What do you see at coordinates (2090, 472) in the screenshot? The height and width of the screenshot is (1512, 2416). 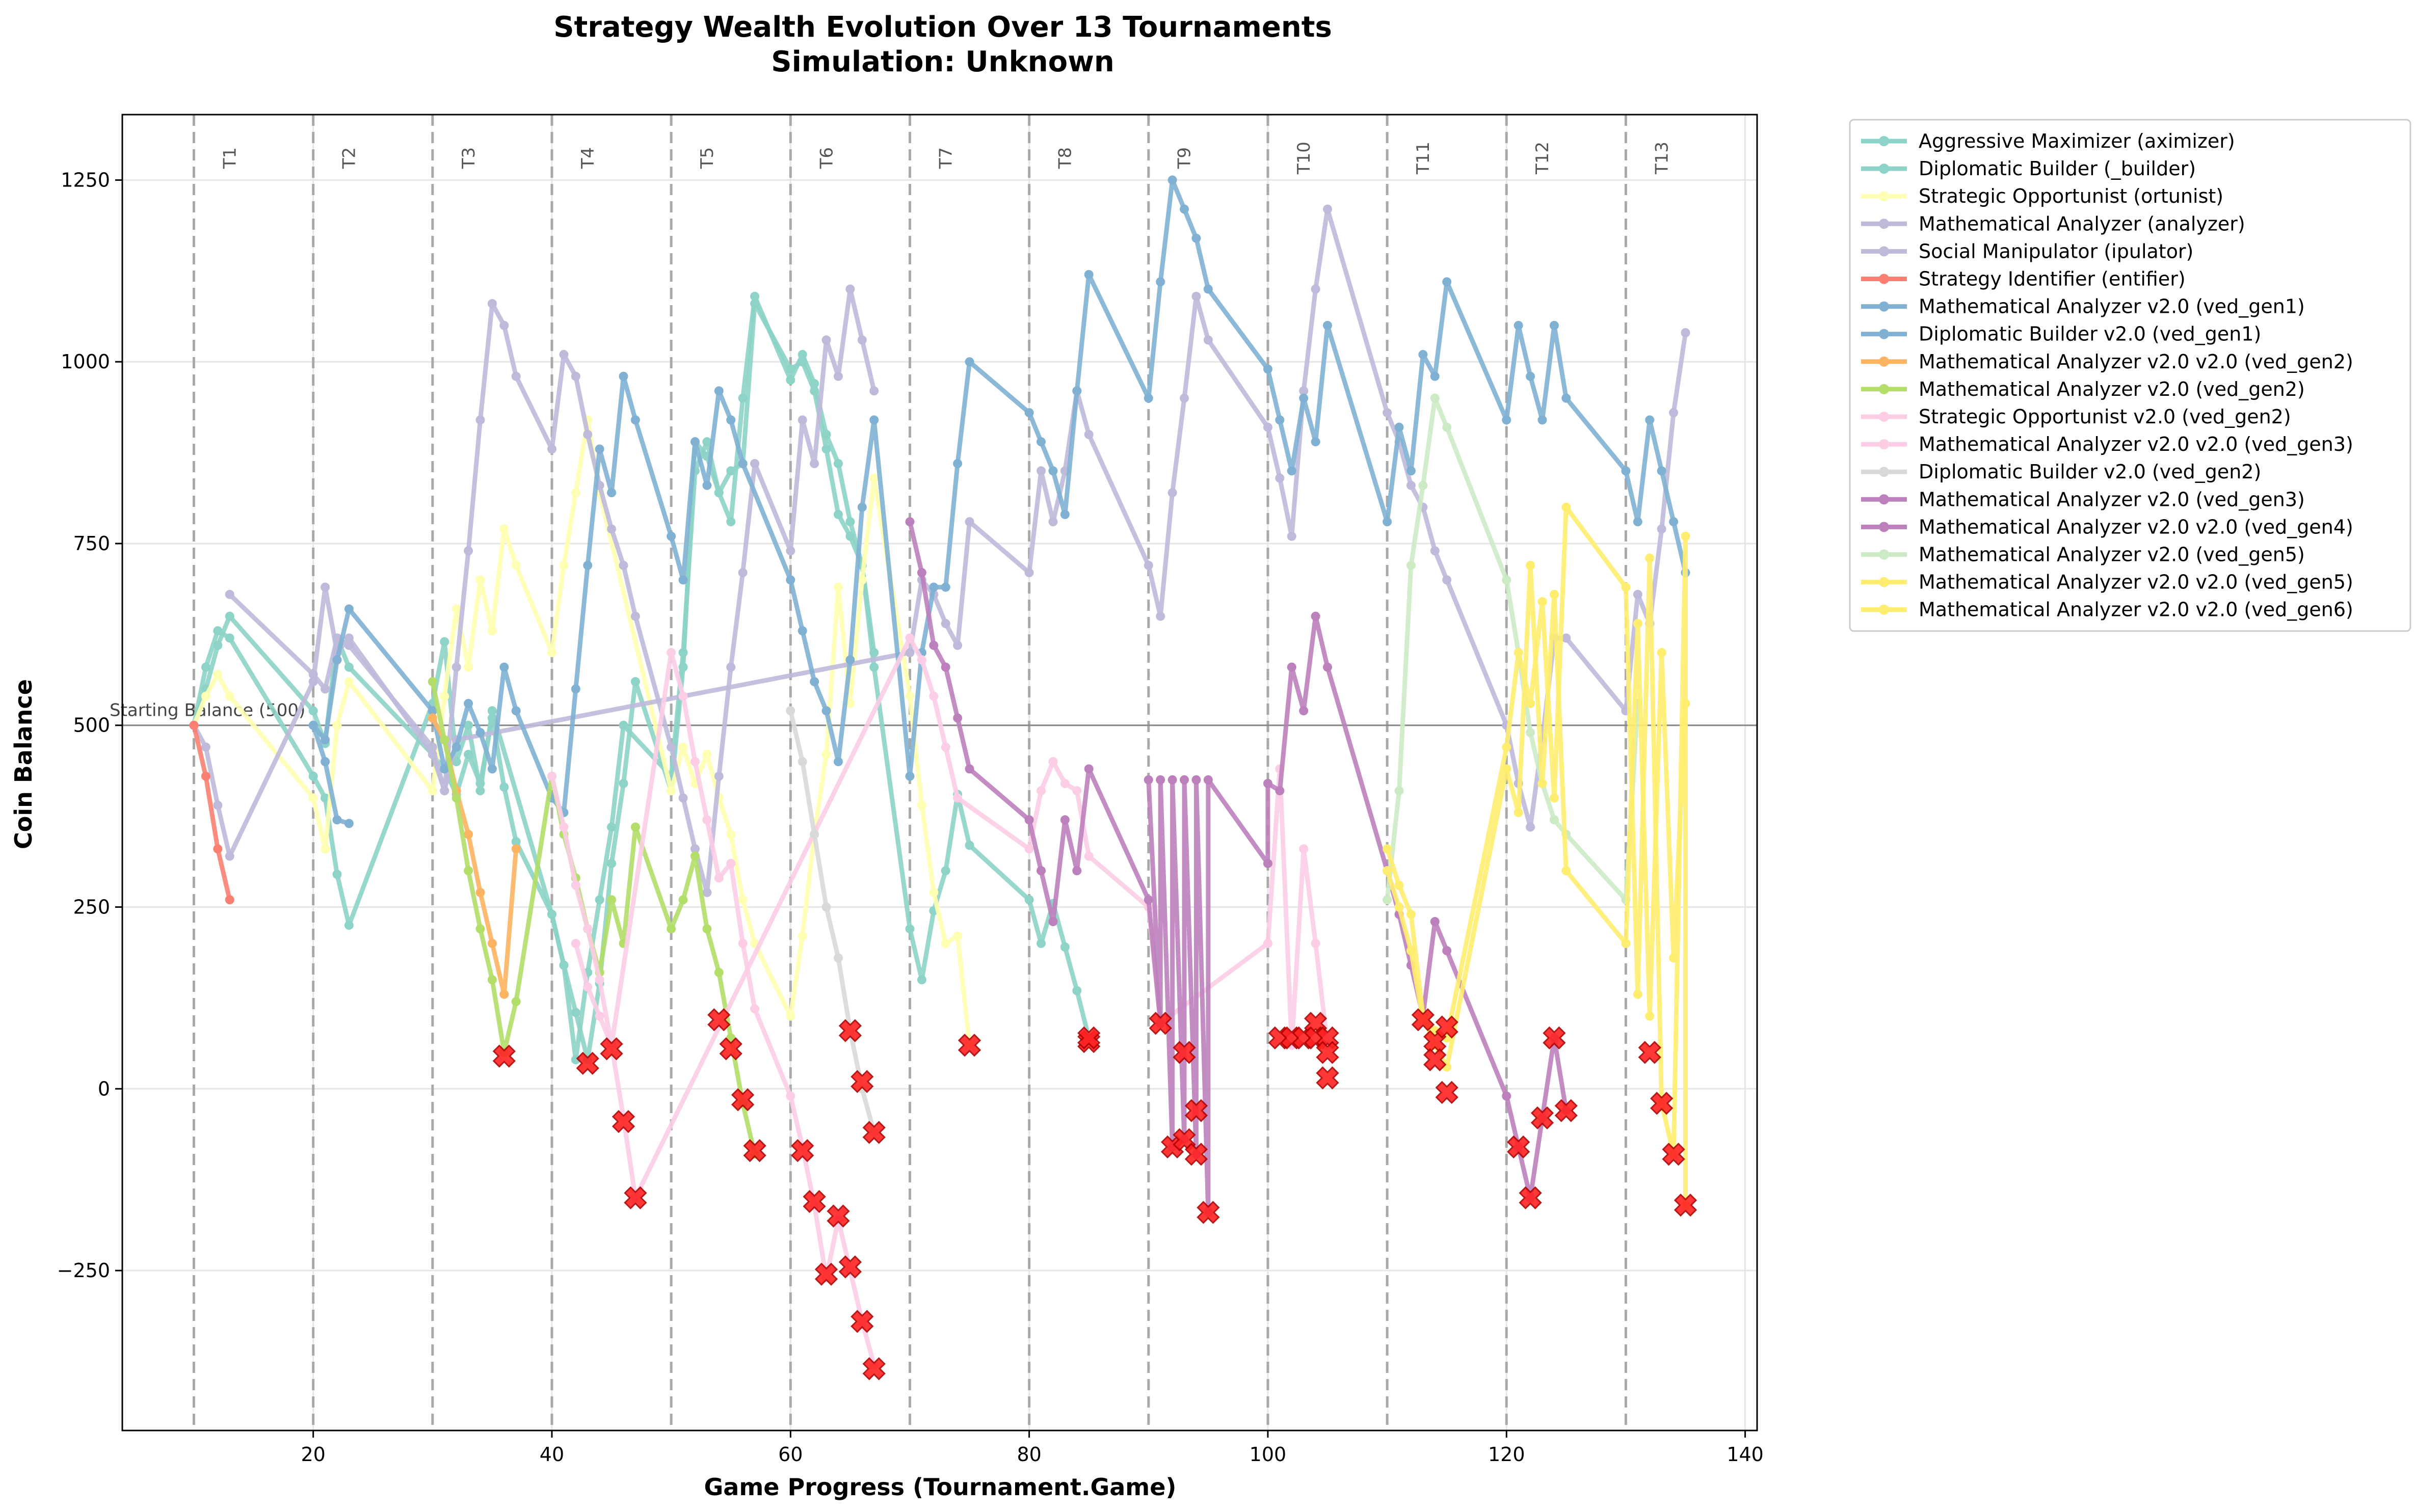 I see `legend-label: Diplomatic Builder v2.0 (ved_gen2)` at bounding box center [2090, 472].